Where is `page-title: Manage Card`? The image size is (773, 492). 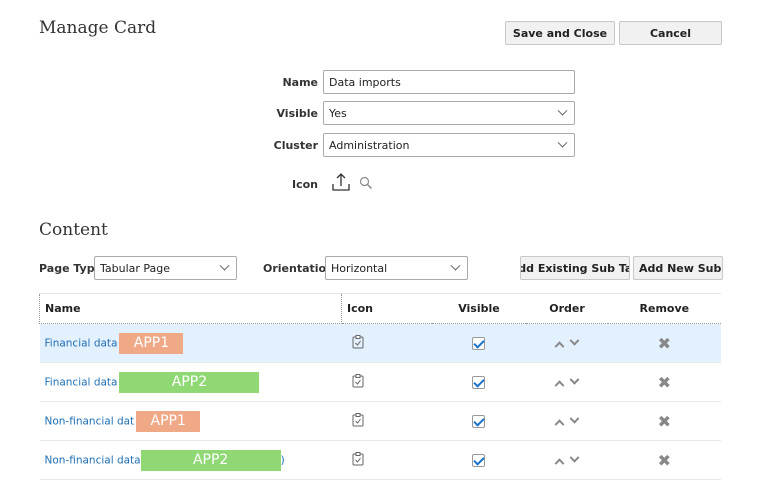 page-title: Manage Card is located at coordinates (98, 28).